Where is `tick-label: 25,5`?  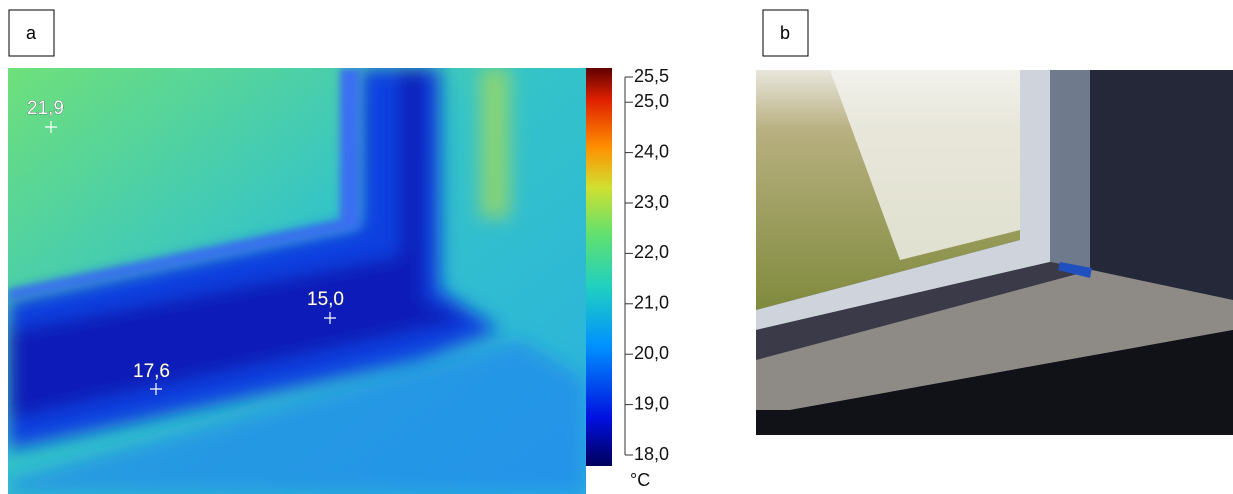
tick-label: 25,5 is located at coordinates (651, 76).